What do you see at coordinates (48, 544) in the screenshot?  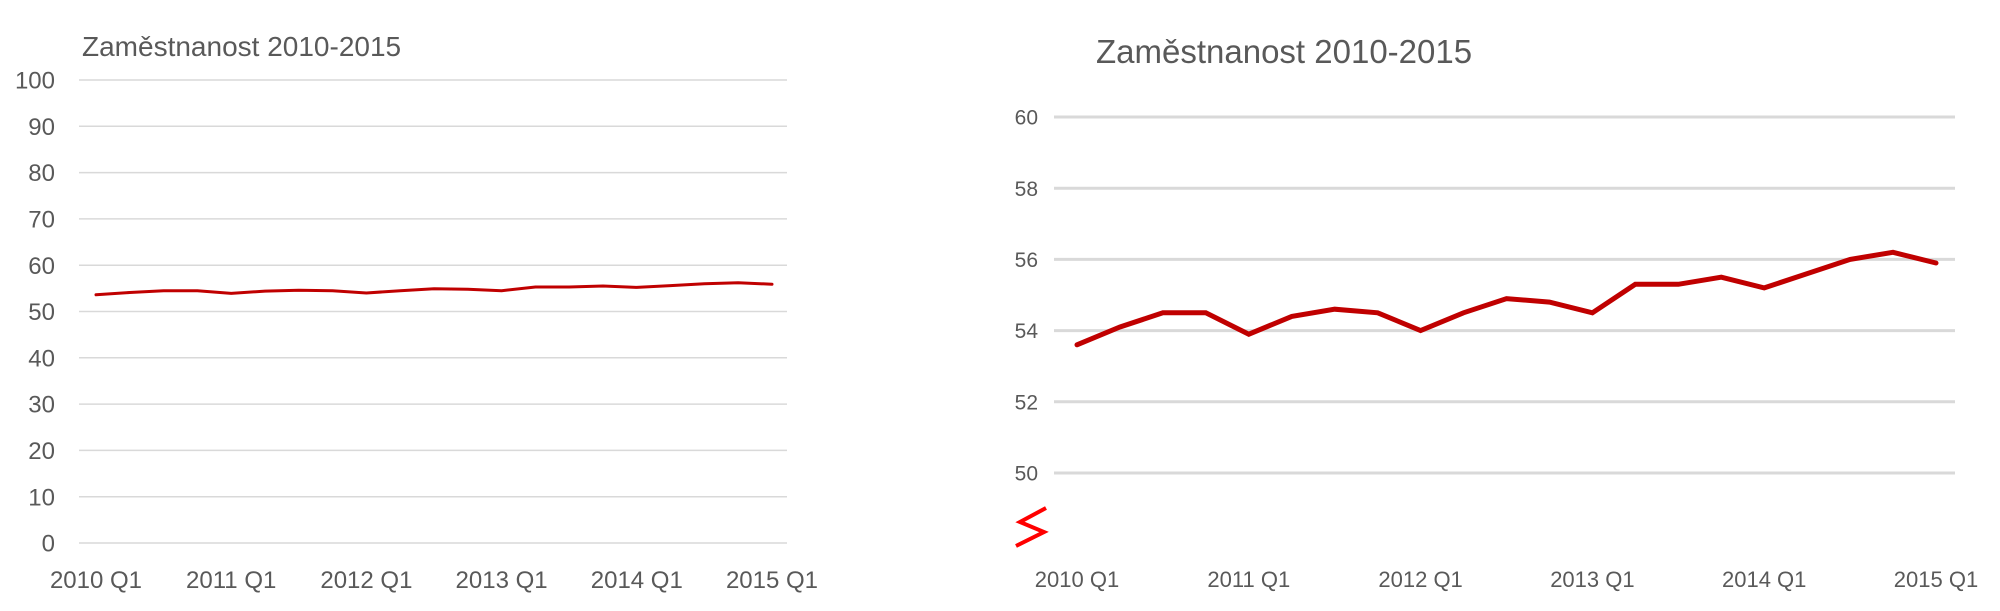 I see `left-y-tick-label: 0` at bounding box center [48, 544].